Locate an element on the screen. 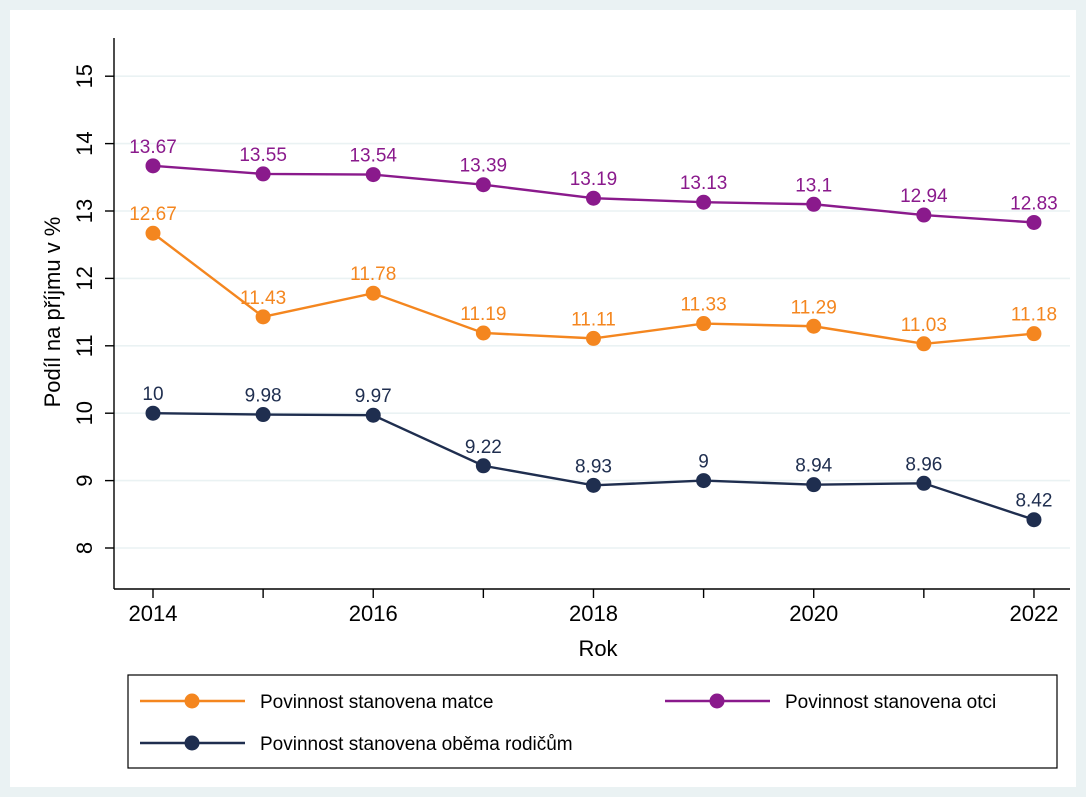  series-2-point-2020 is located at coordinates (814, 204).